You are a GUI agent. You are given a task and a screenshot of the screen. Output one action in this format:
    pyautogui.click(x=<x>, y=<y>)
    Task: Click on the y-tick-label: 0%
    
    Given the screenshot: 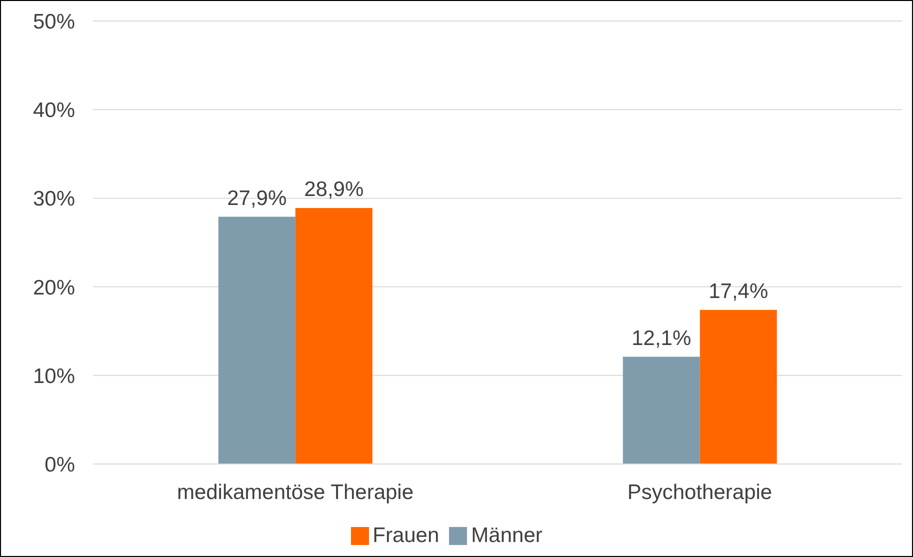 What is the action you would take?
    pyautogui.click(x=59, y=464)
    